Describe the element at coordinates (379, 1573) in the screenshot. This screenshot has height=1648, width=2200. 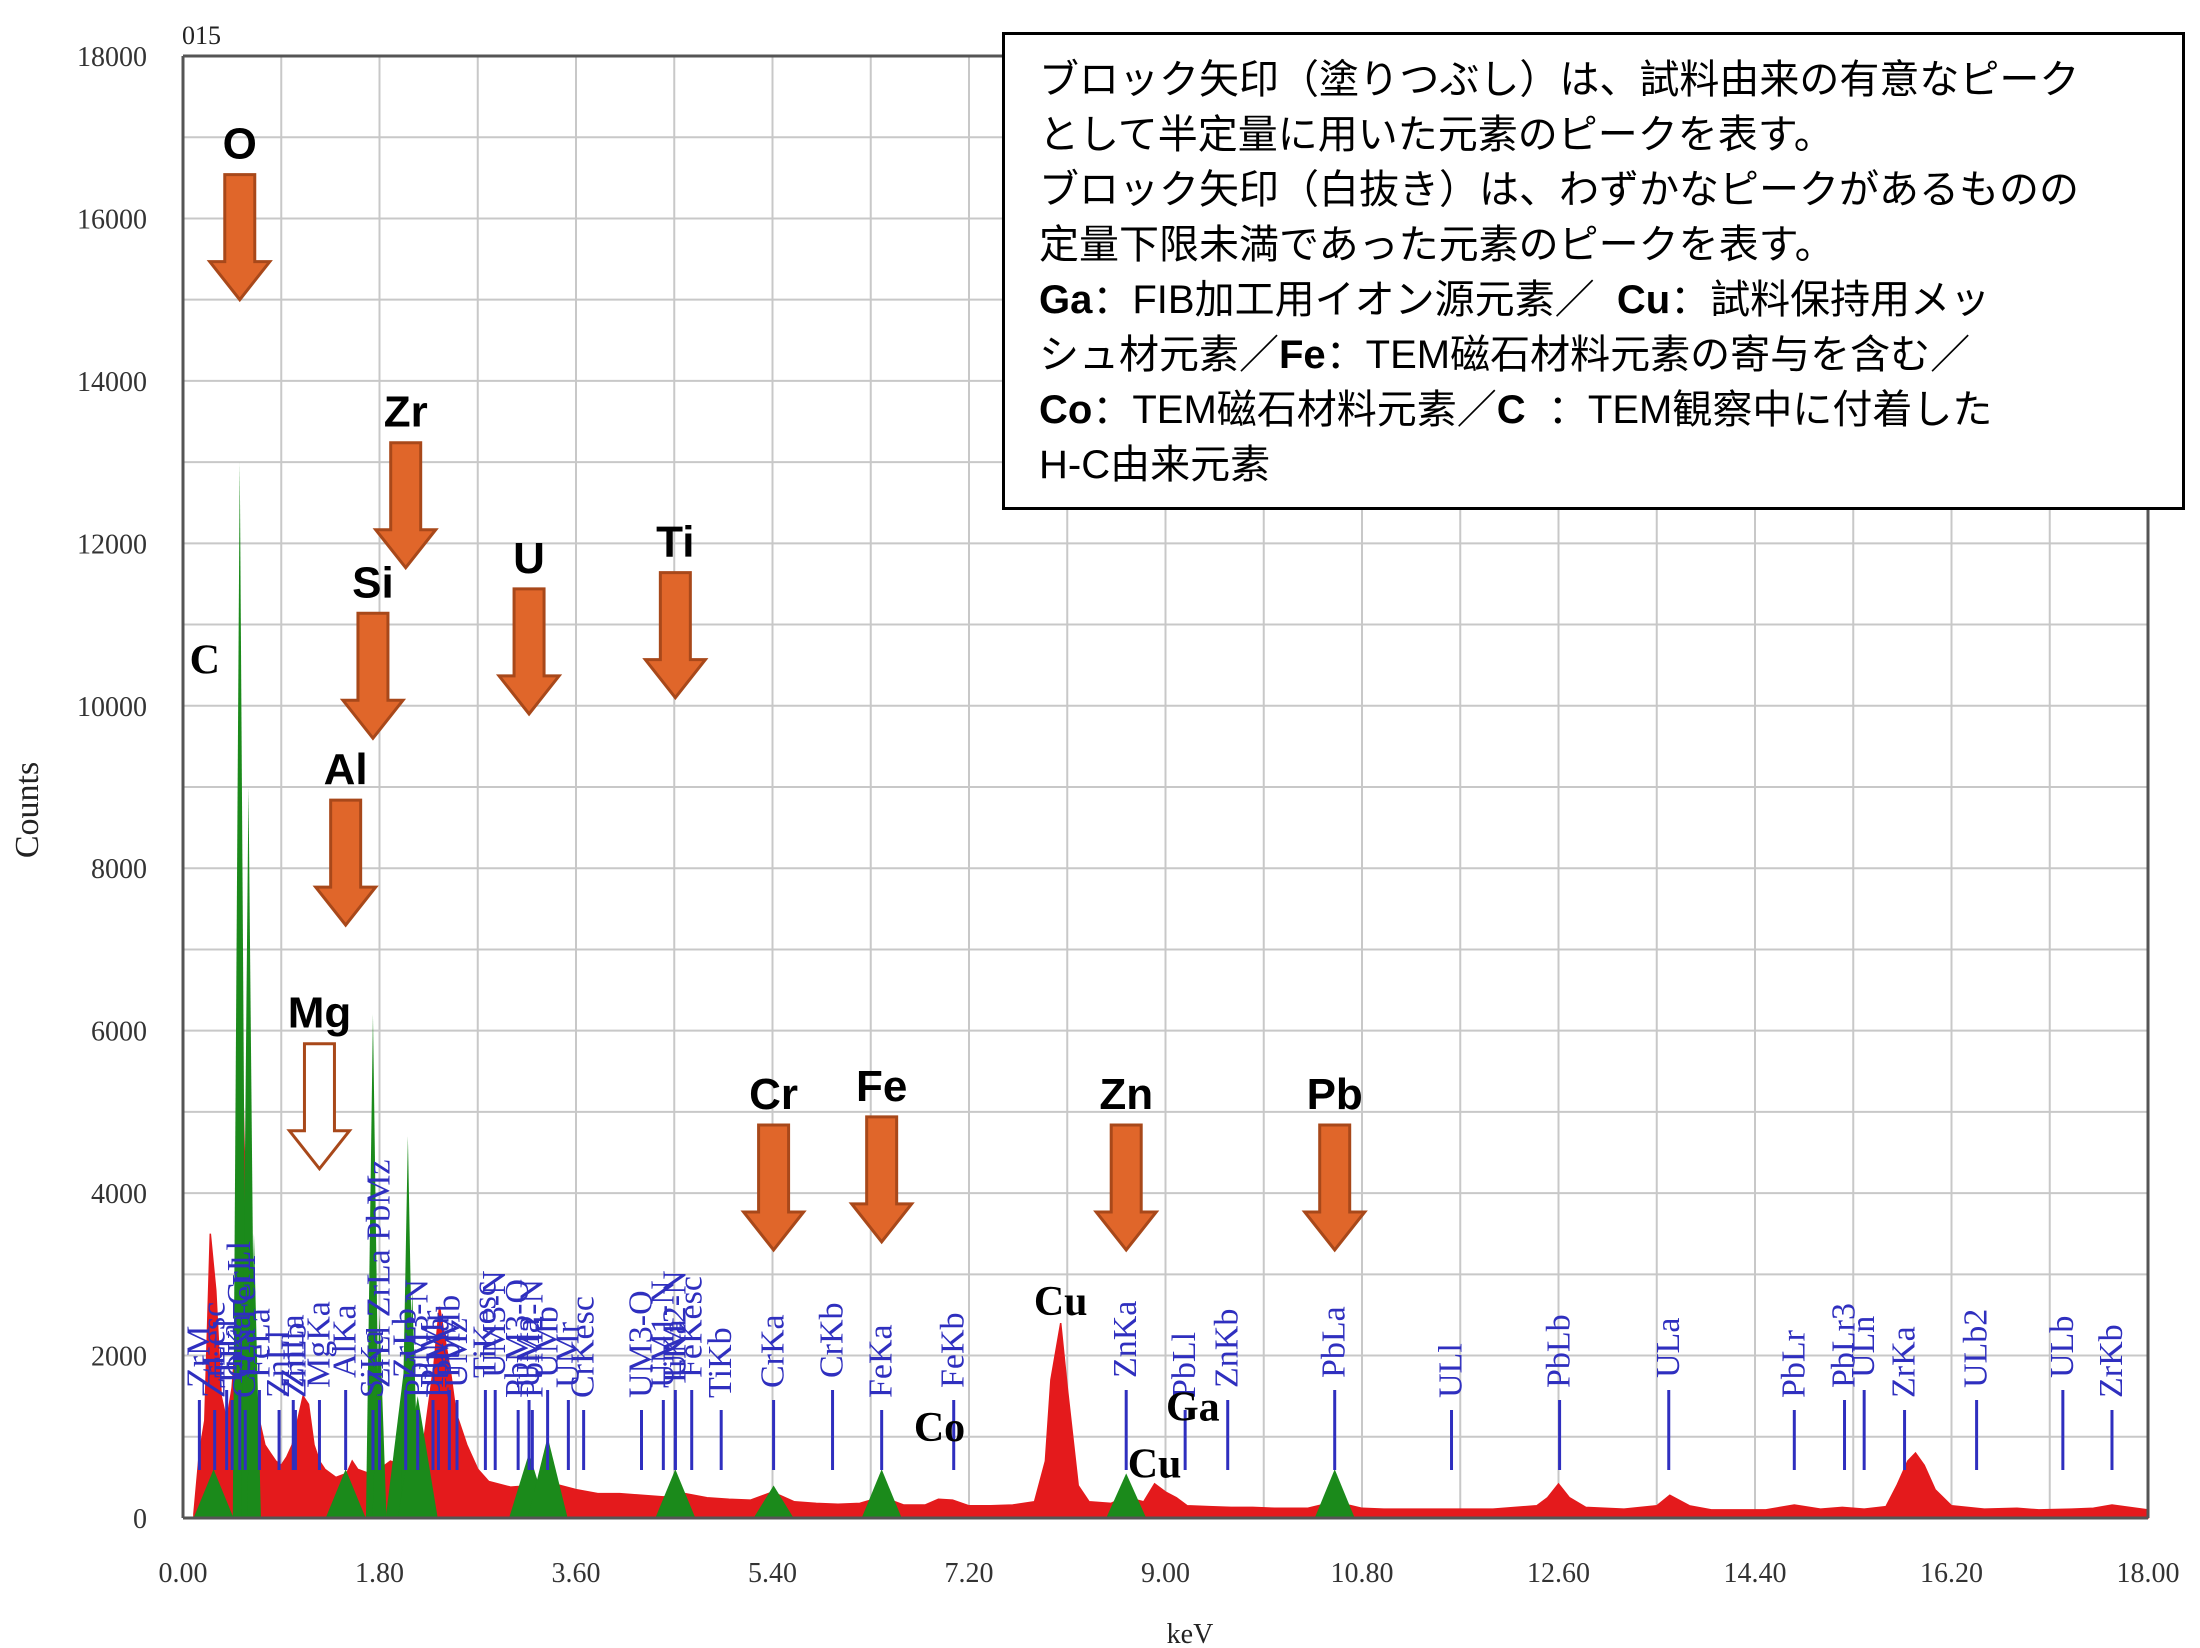
I see `x-tick-label: 1.80` at that location.